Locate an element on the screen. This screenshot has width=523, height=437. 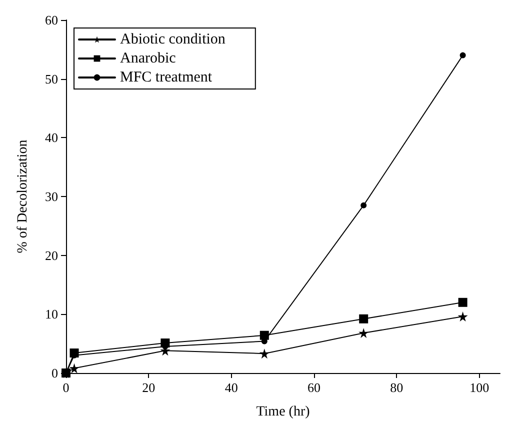
y-tick-label: 10 is located at coordinates (51, 314).